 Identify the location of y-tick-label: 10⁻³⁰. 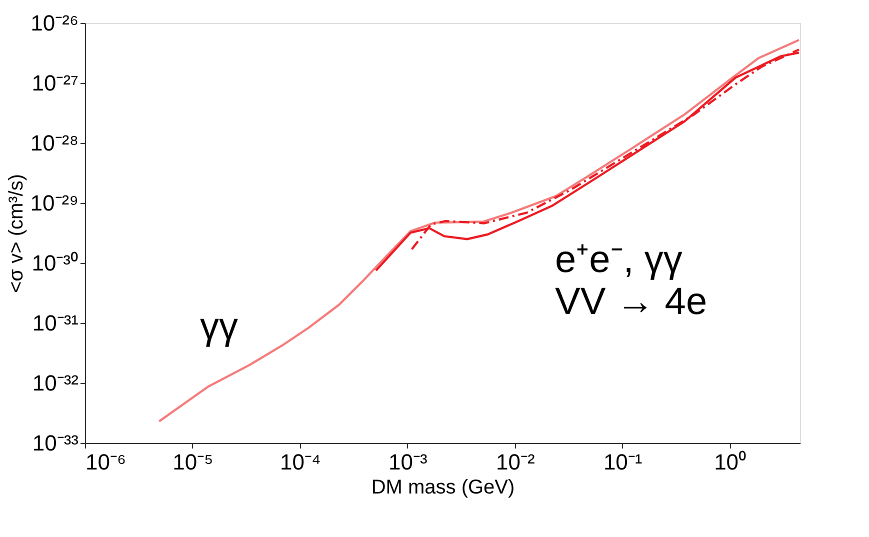
(55, 263).